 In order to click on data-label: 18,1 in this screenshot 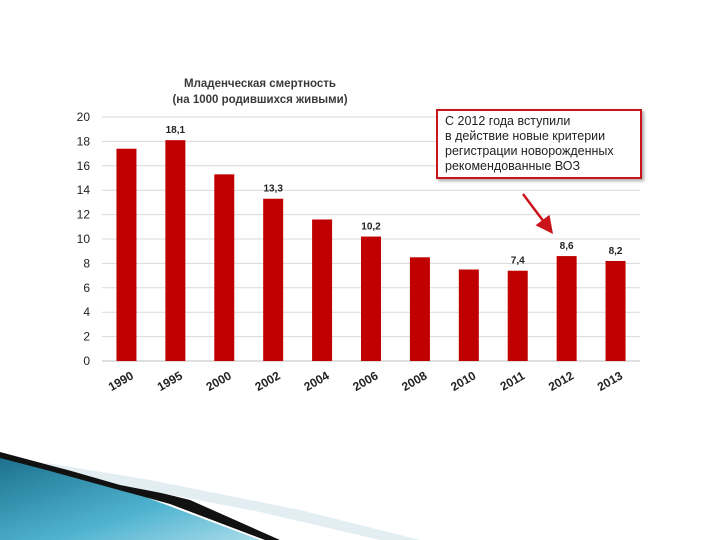, I will do `click(176, 130)`.